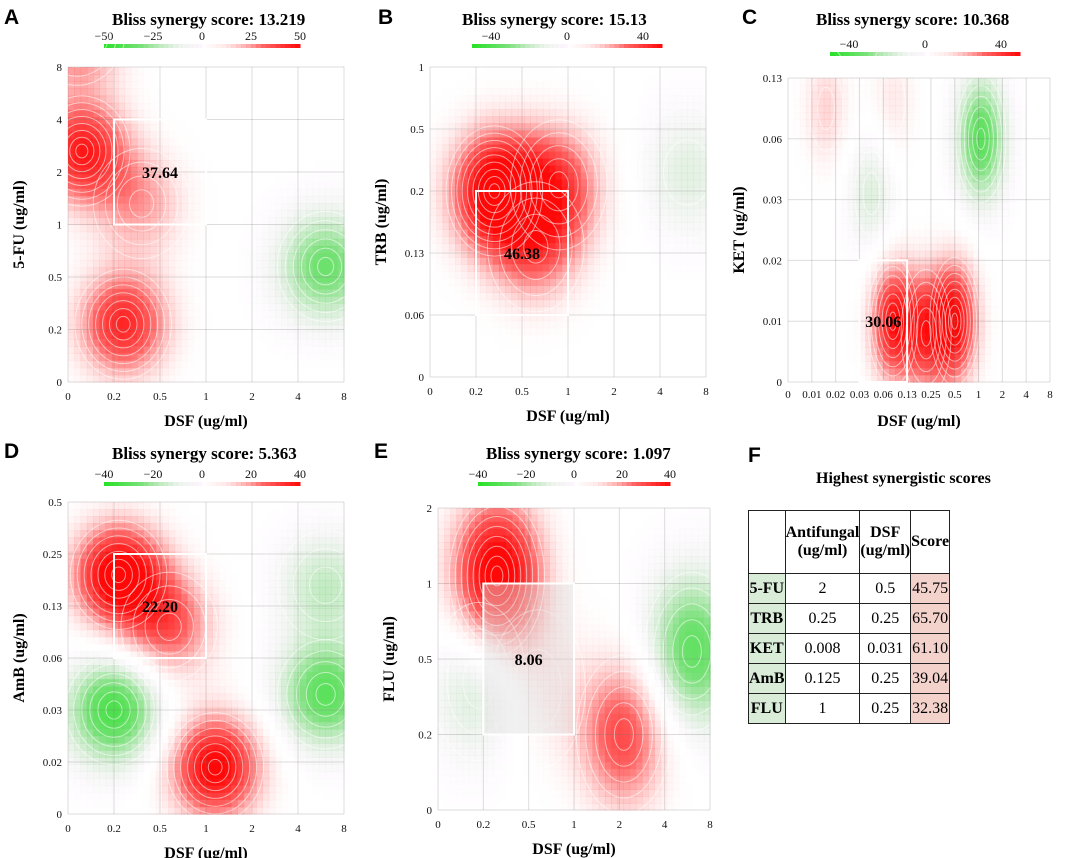  I want to click on chart-title: Bliss synergy score: 15.13, so click(554, 19).